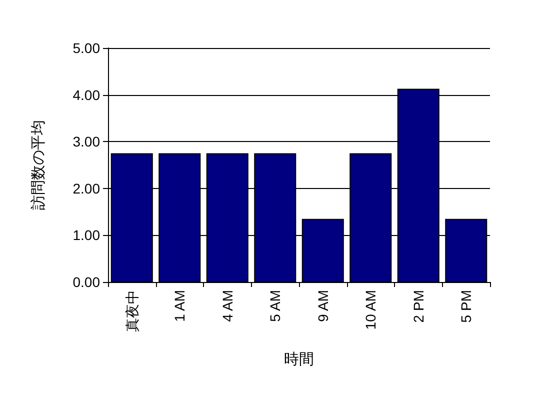  I want to click on x-tick-label: 真夜中, so click(132, 311).